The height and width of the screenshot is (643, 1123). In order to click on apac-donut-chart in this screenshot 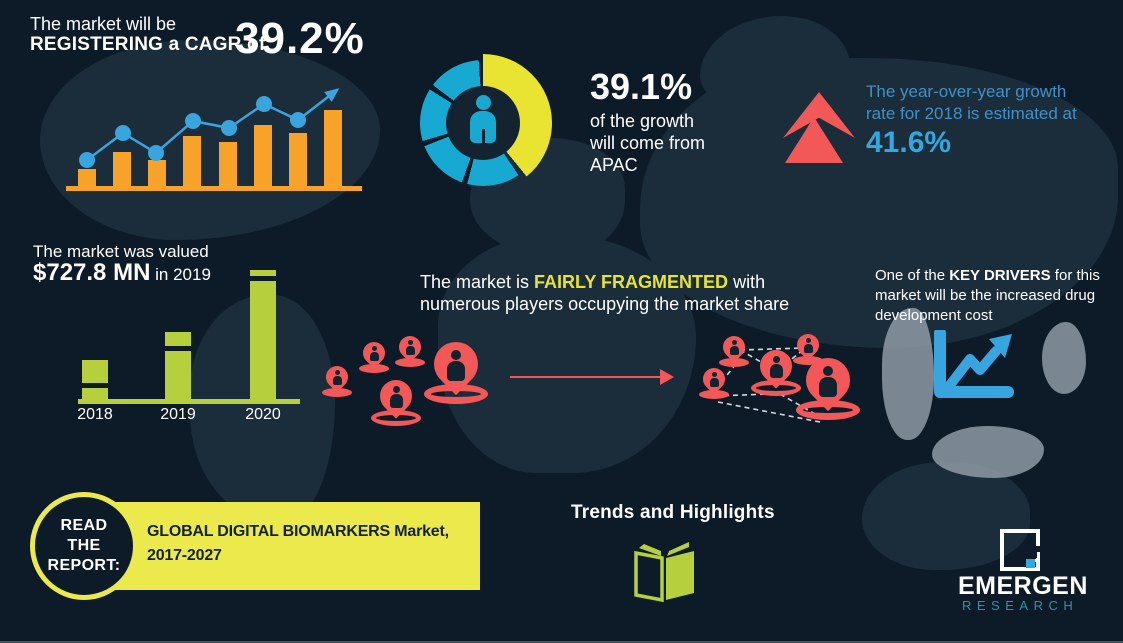, I will do `click(483, 123)`.